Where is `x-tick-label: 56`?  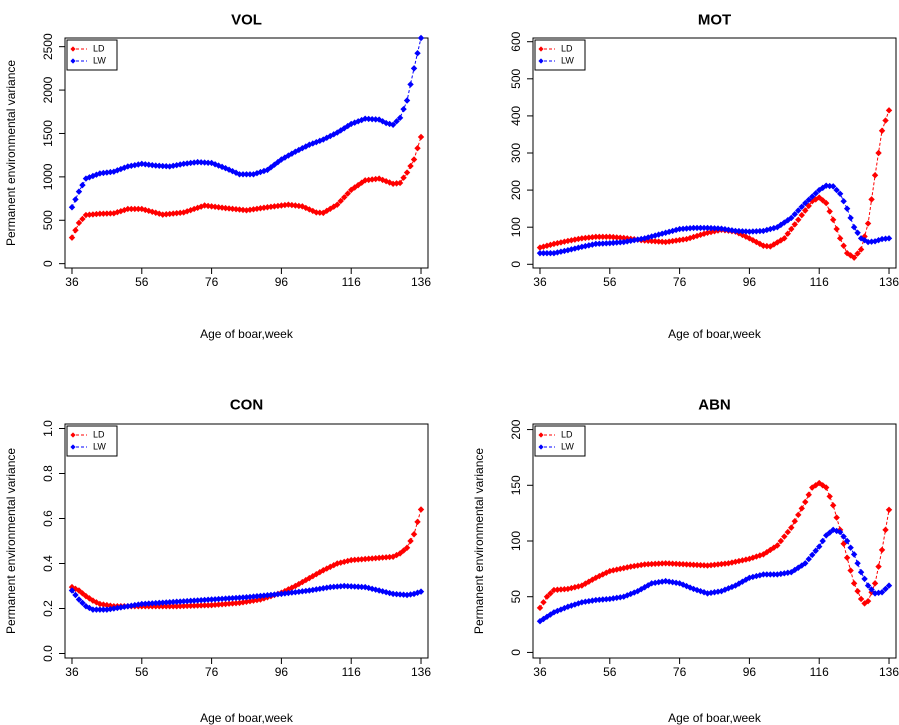 x-tick-label: 56 is located at coordinates (142, 672).